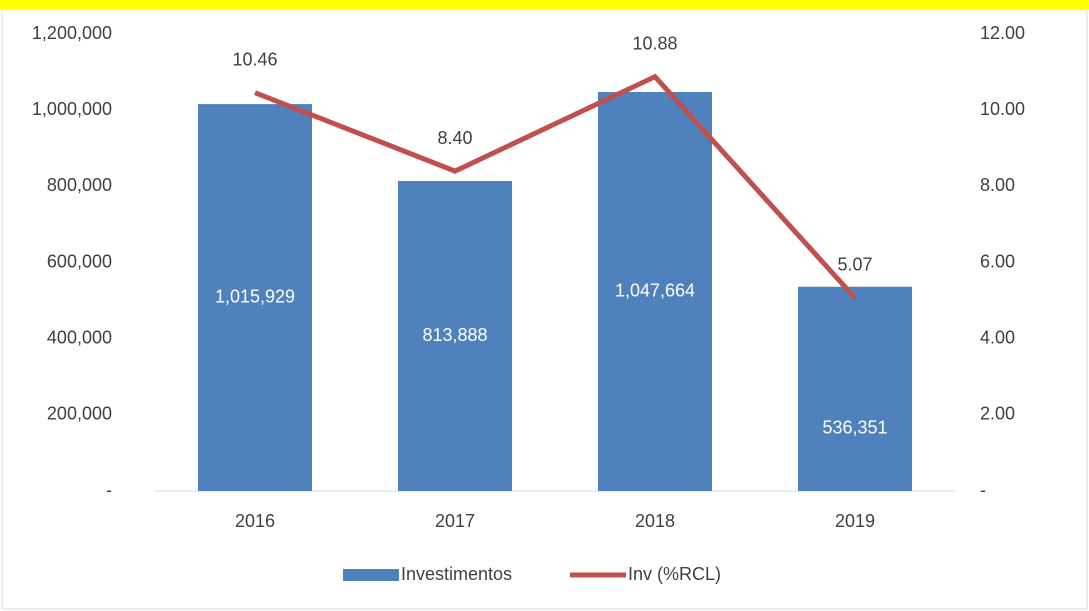 This screenshot has width=1089, height=611. Describe the element at coordinates (983, 490) in the screenshot. I see `y2-tick-label: -` at that location.